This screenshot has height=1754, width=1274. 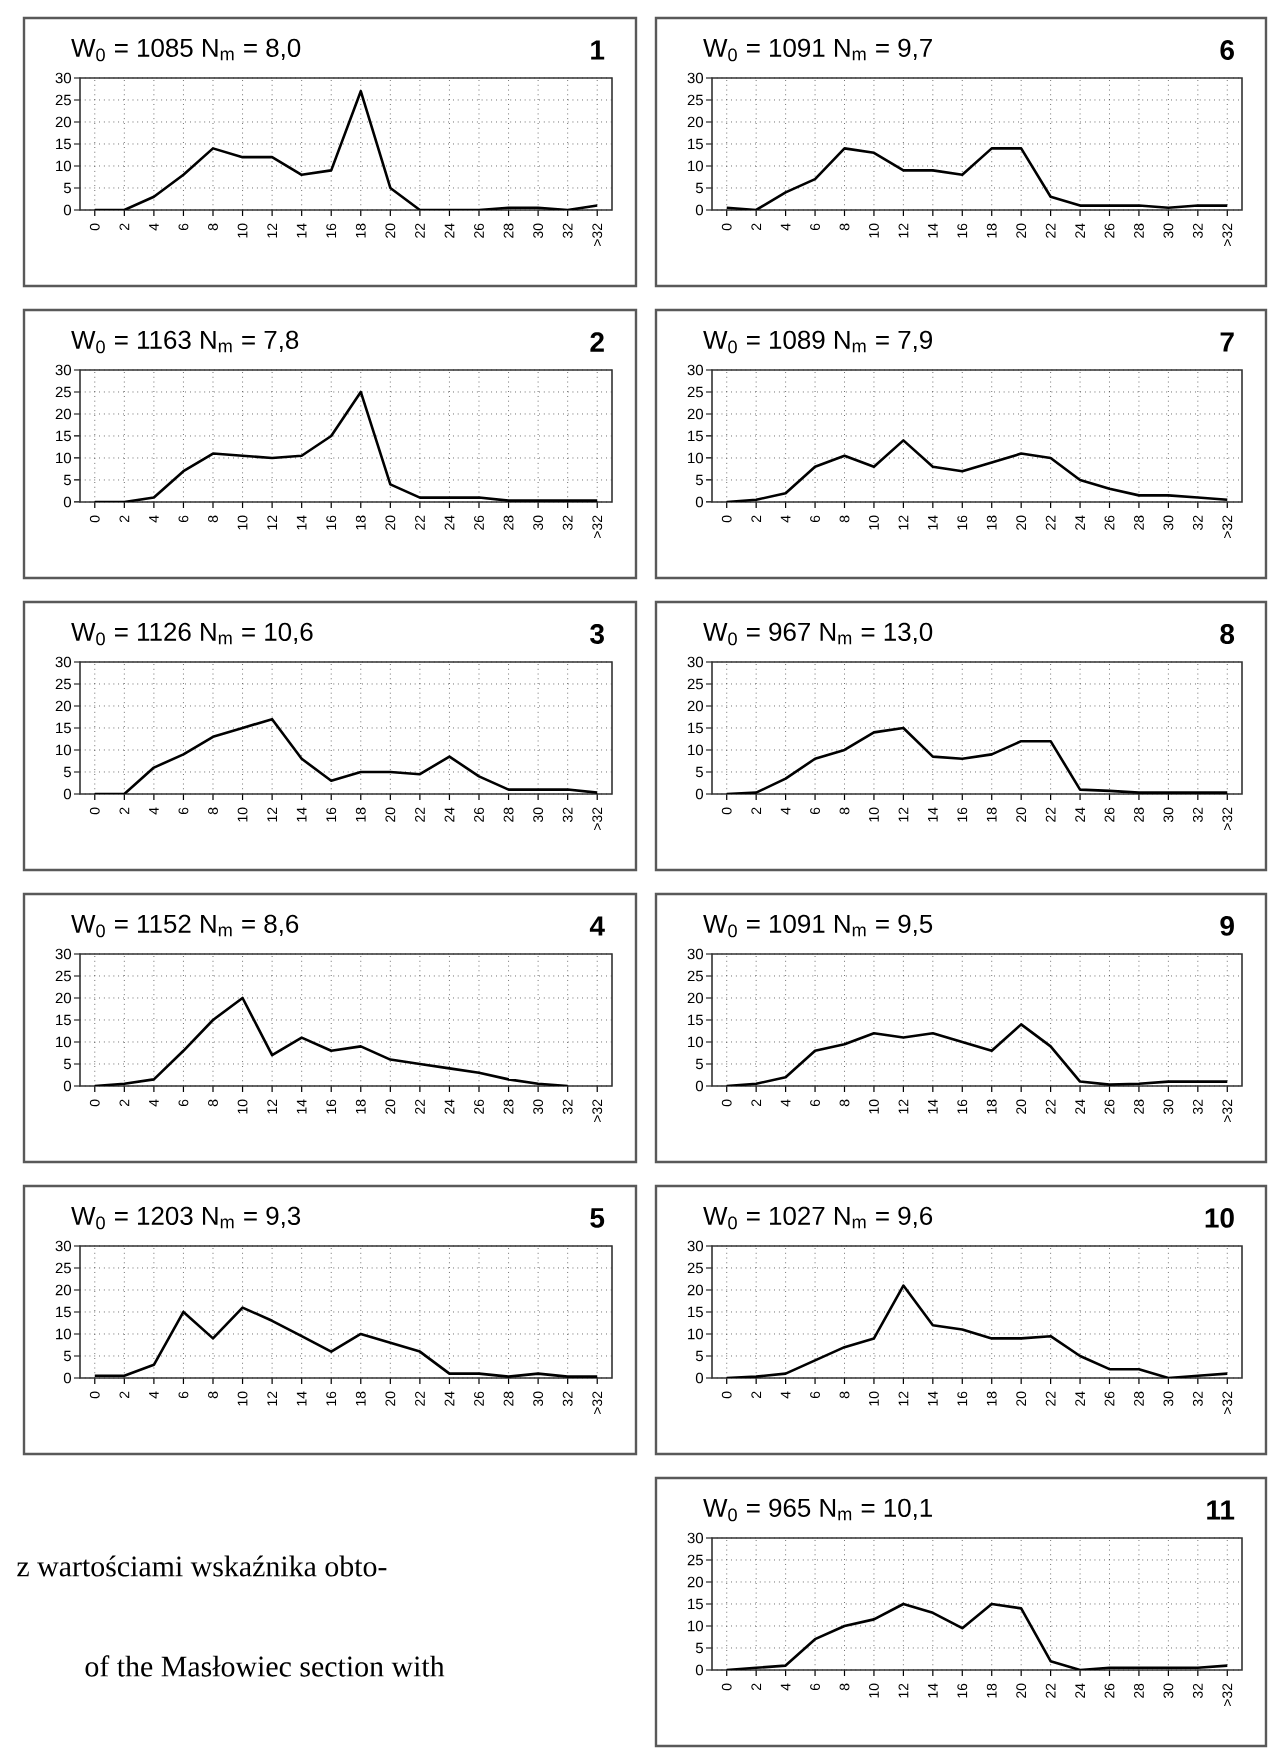 What do you see at coordinates (818, 1218) in the screenshot?
I see `chart-title: W$_{0}$ = 1027 N$_{m}$ = 9,6` at bounding box center [818, 1218].